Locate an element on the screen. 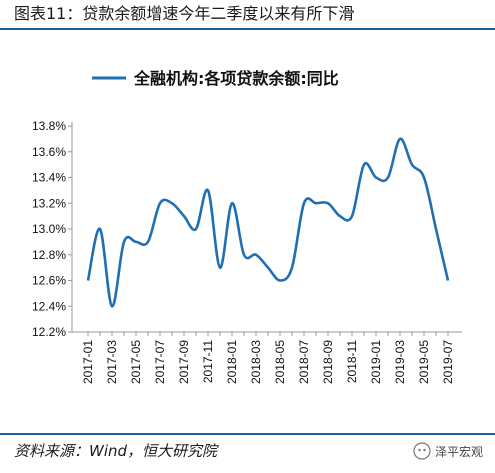 The width and height of the screenshot is (495, 473). y-tick-label: 12.6% is located at coordinates (49, 281).